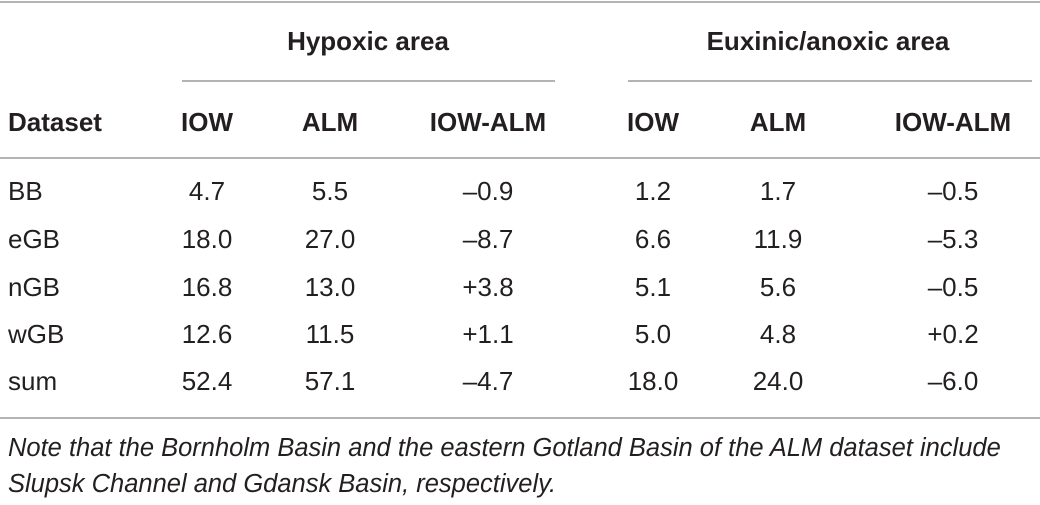  What do you see at coordinates (330, 334) in the screenshot?
I see `cell: 11.5` at bounding box center [330, 334].